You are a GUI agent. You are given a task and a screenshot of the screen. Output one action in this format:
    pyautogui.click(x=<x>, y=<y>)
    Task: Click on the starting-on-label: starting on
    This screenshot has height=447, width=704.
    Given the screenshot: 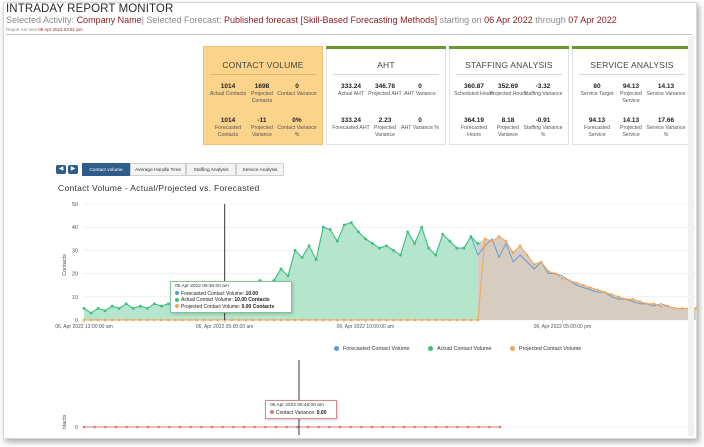 What is the action you would take?
    pyautogui.click(x=460, y=20)
    